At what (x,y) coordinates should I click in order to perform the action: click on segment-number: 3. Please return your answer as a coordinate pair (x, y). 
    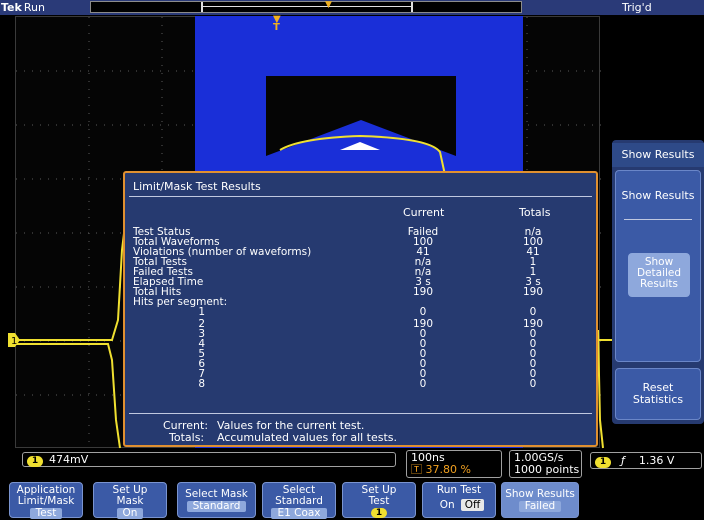
    Looking at the image, I should click on (201, 334).